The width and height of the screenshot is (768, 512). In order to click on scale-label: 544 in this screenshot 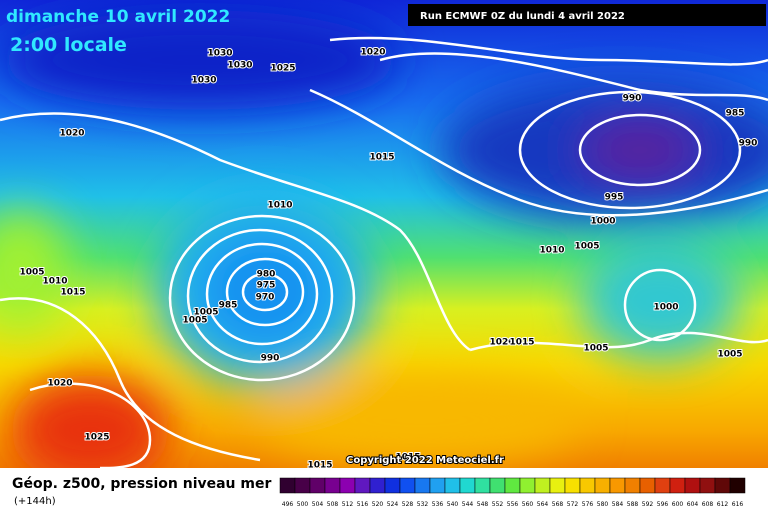, I will do `click(468, 504)`.